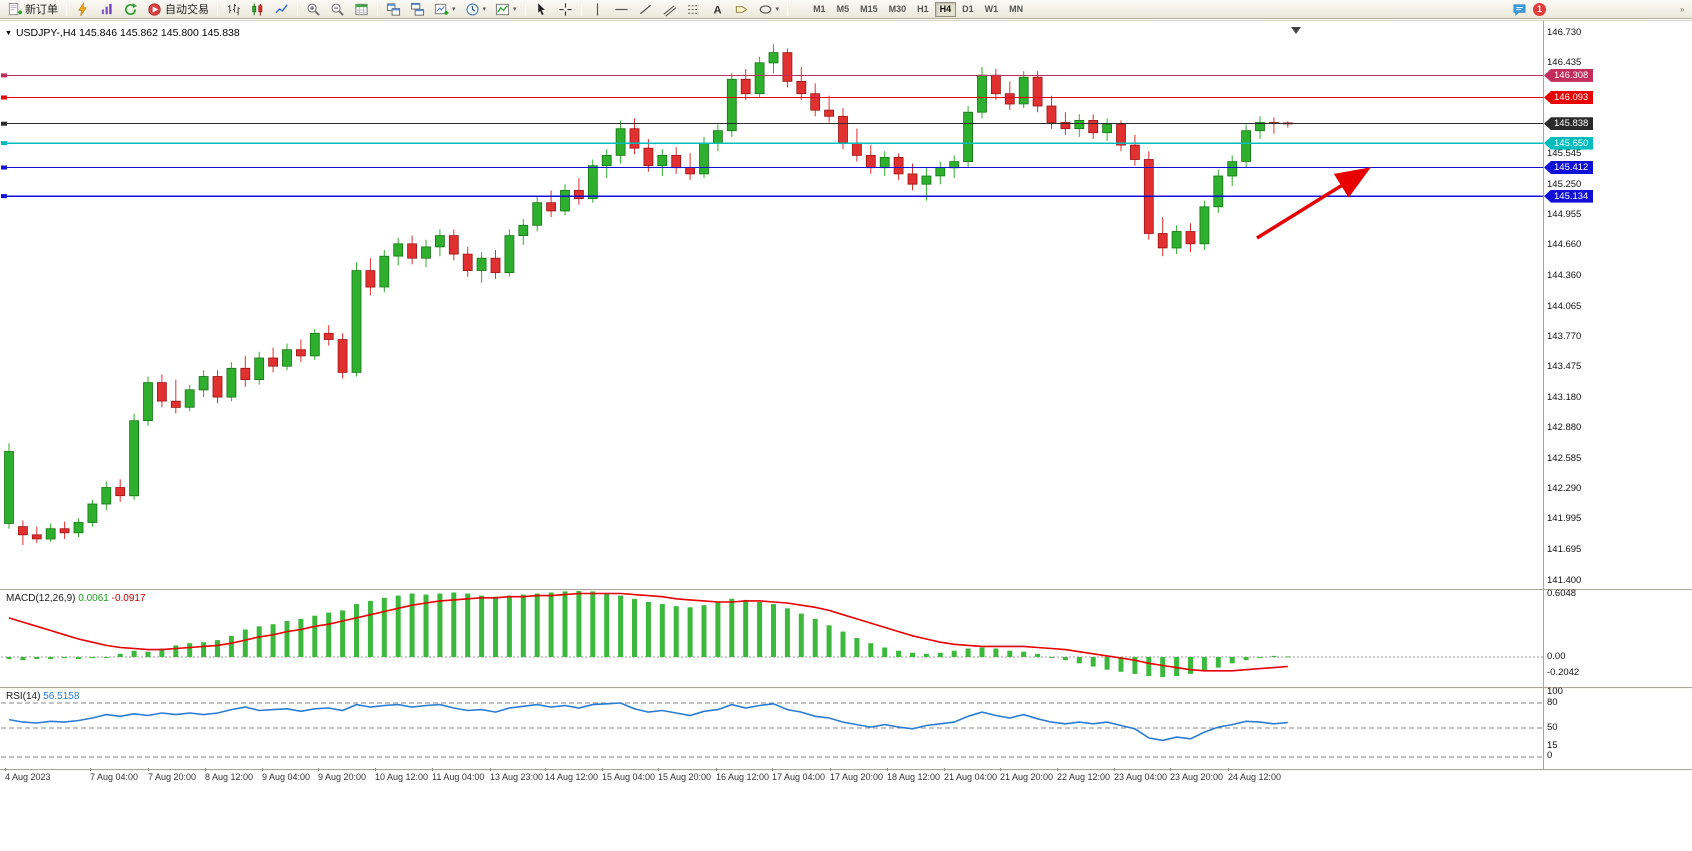 The height and width of the screenshot is (851, 1692). What do you see at coordinates (1569, 97) in the screenshot?
I see `price-level-badge: 146.093` at bounding box center [1569, 97].